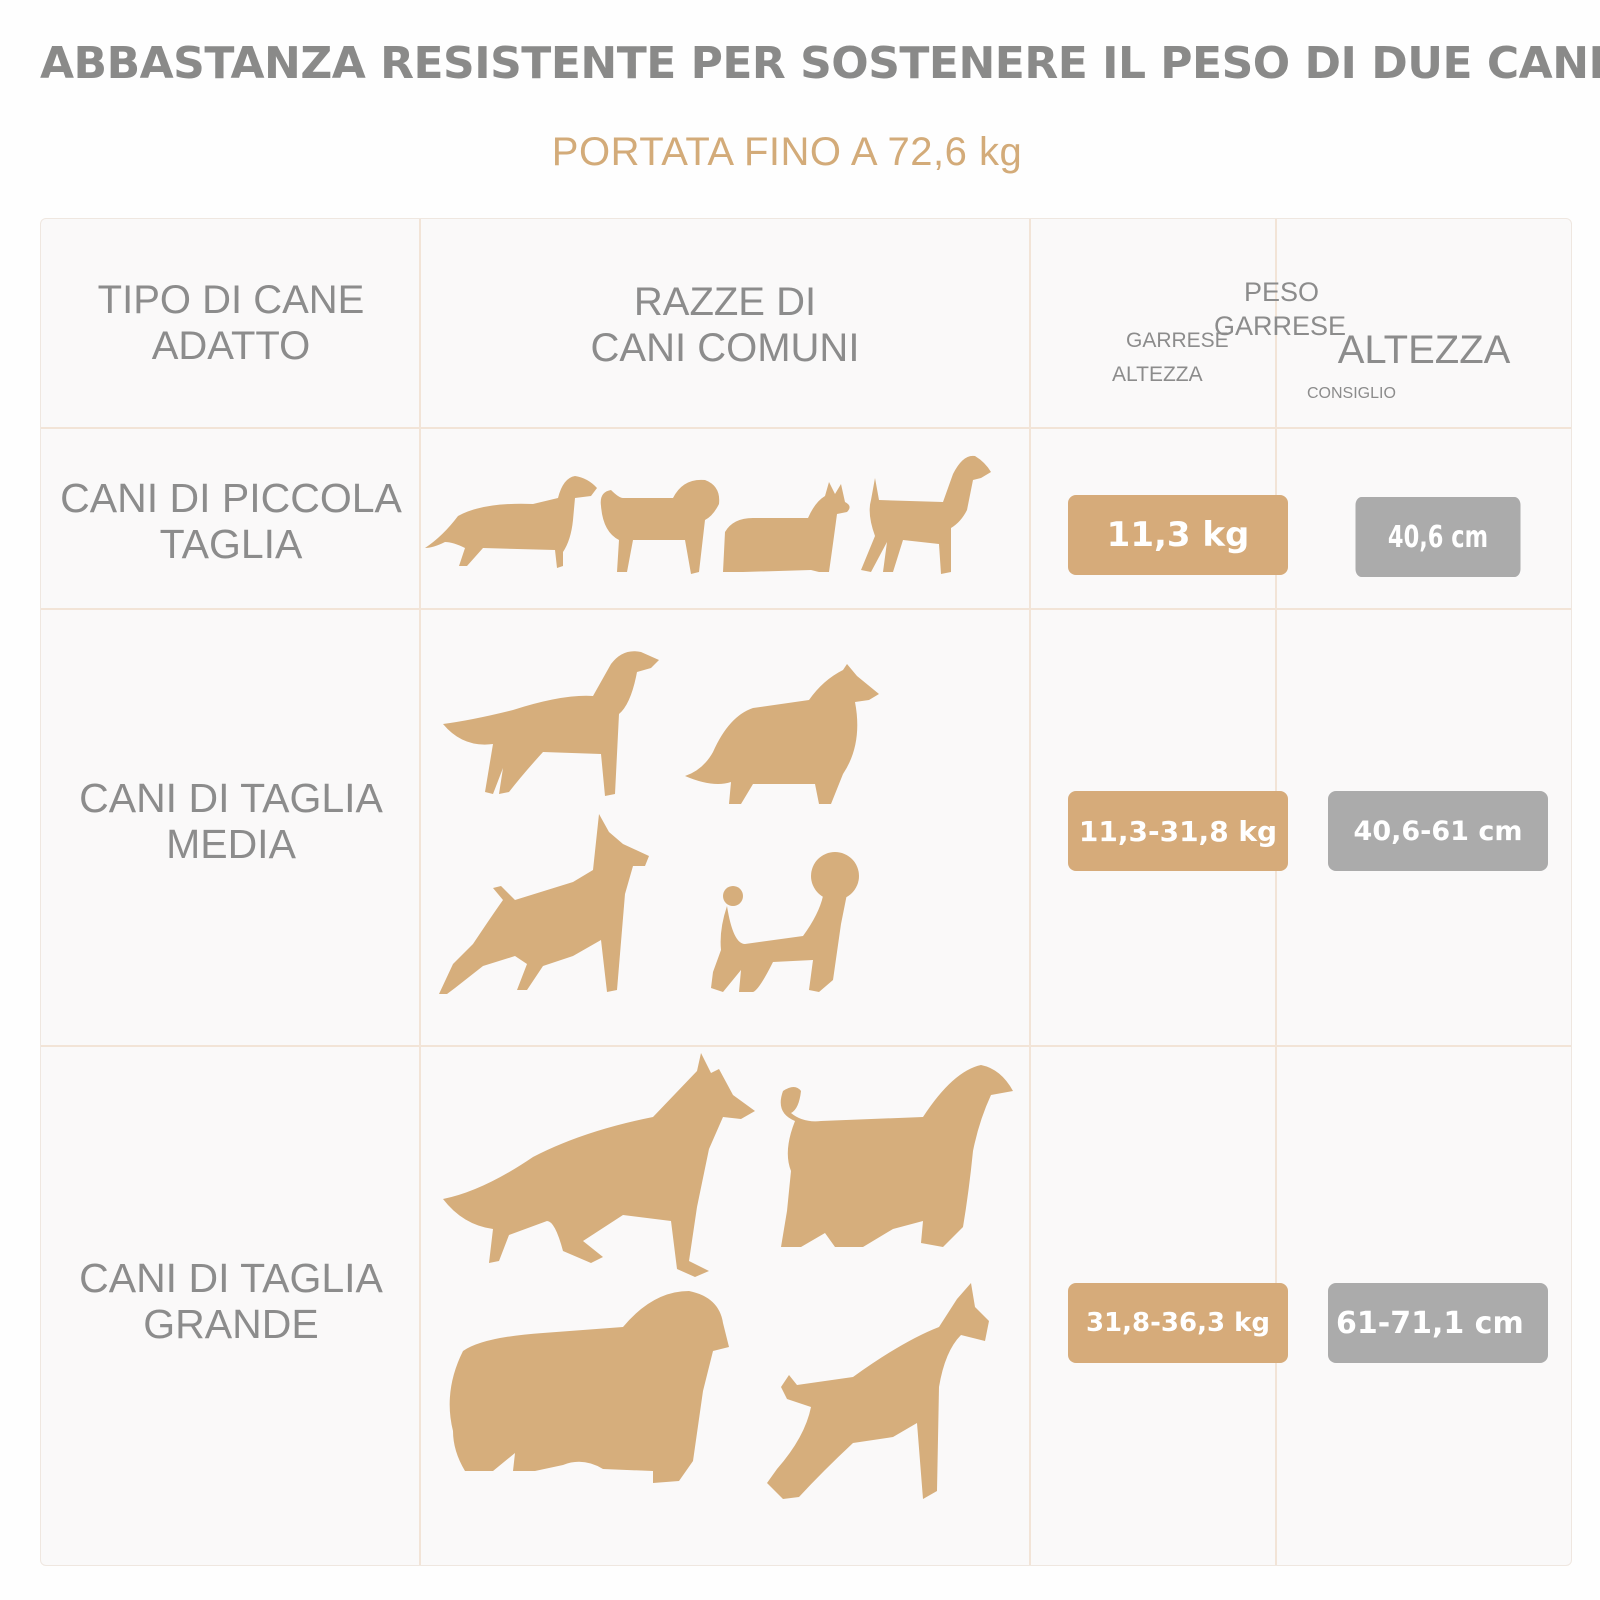 This screenshot has width=1600, height=1600. Describe the element at coordinates (926, 514) in the screenshot. I see `airedale-terrier-icon` at that location.